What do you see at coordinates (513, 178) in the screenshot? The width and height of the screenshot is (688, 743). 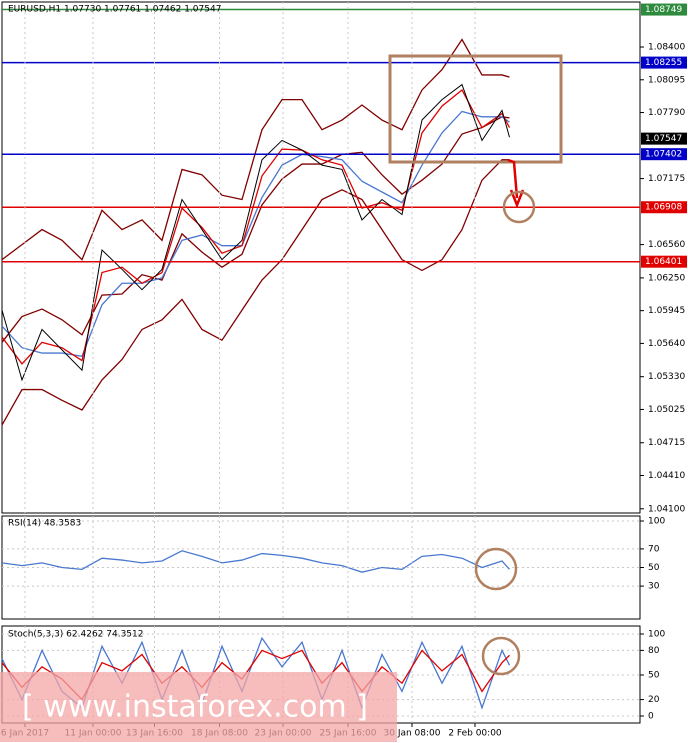 I see `arrow` at bounding box center [513, 178].